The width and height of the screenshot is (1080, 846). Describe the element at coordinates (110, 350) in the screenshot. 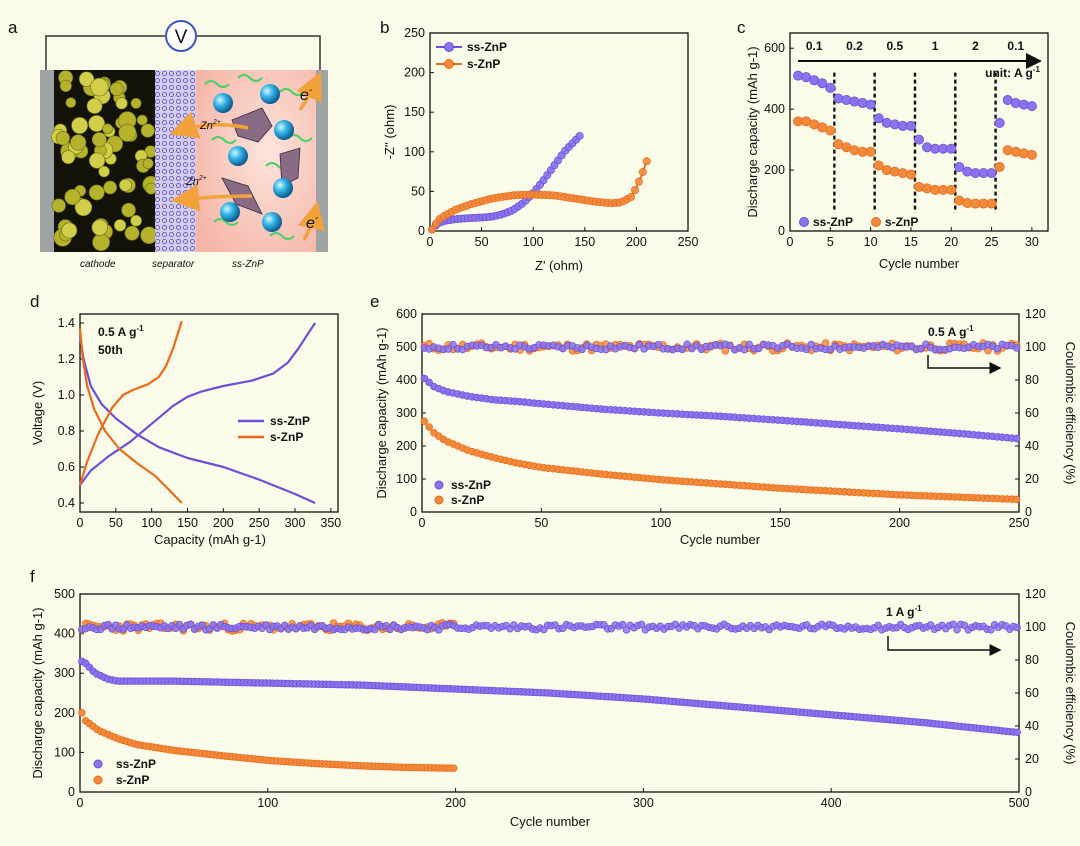

I see `annotation-cycle-d: 50th` at that location.